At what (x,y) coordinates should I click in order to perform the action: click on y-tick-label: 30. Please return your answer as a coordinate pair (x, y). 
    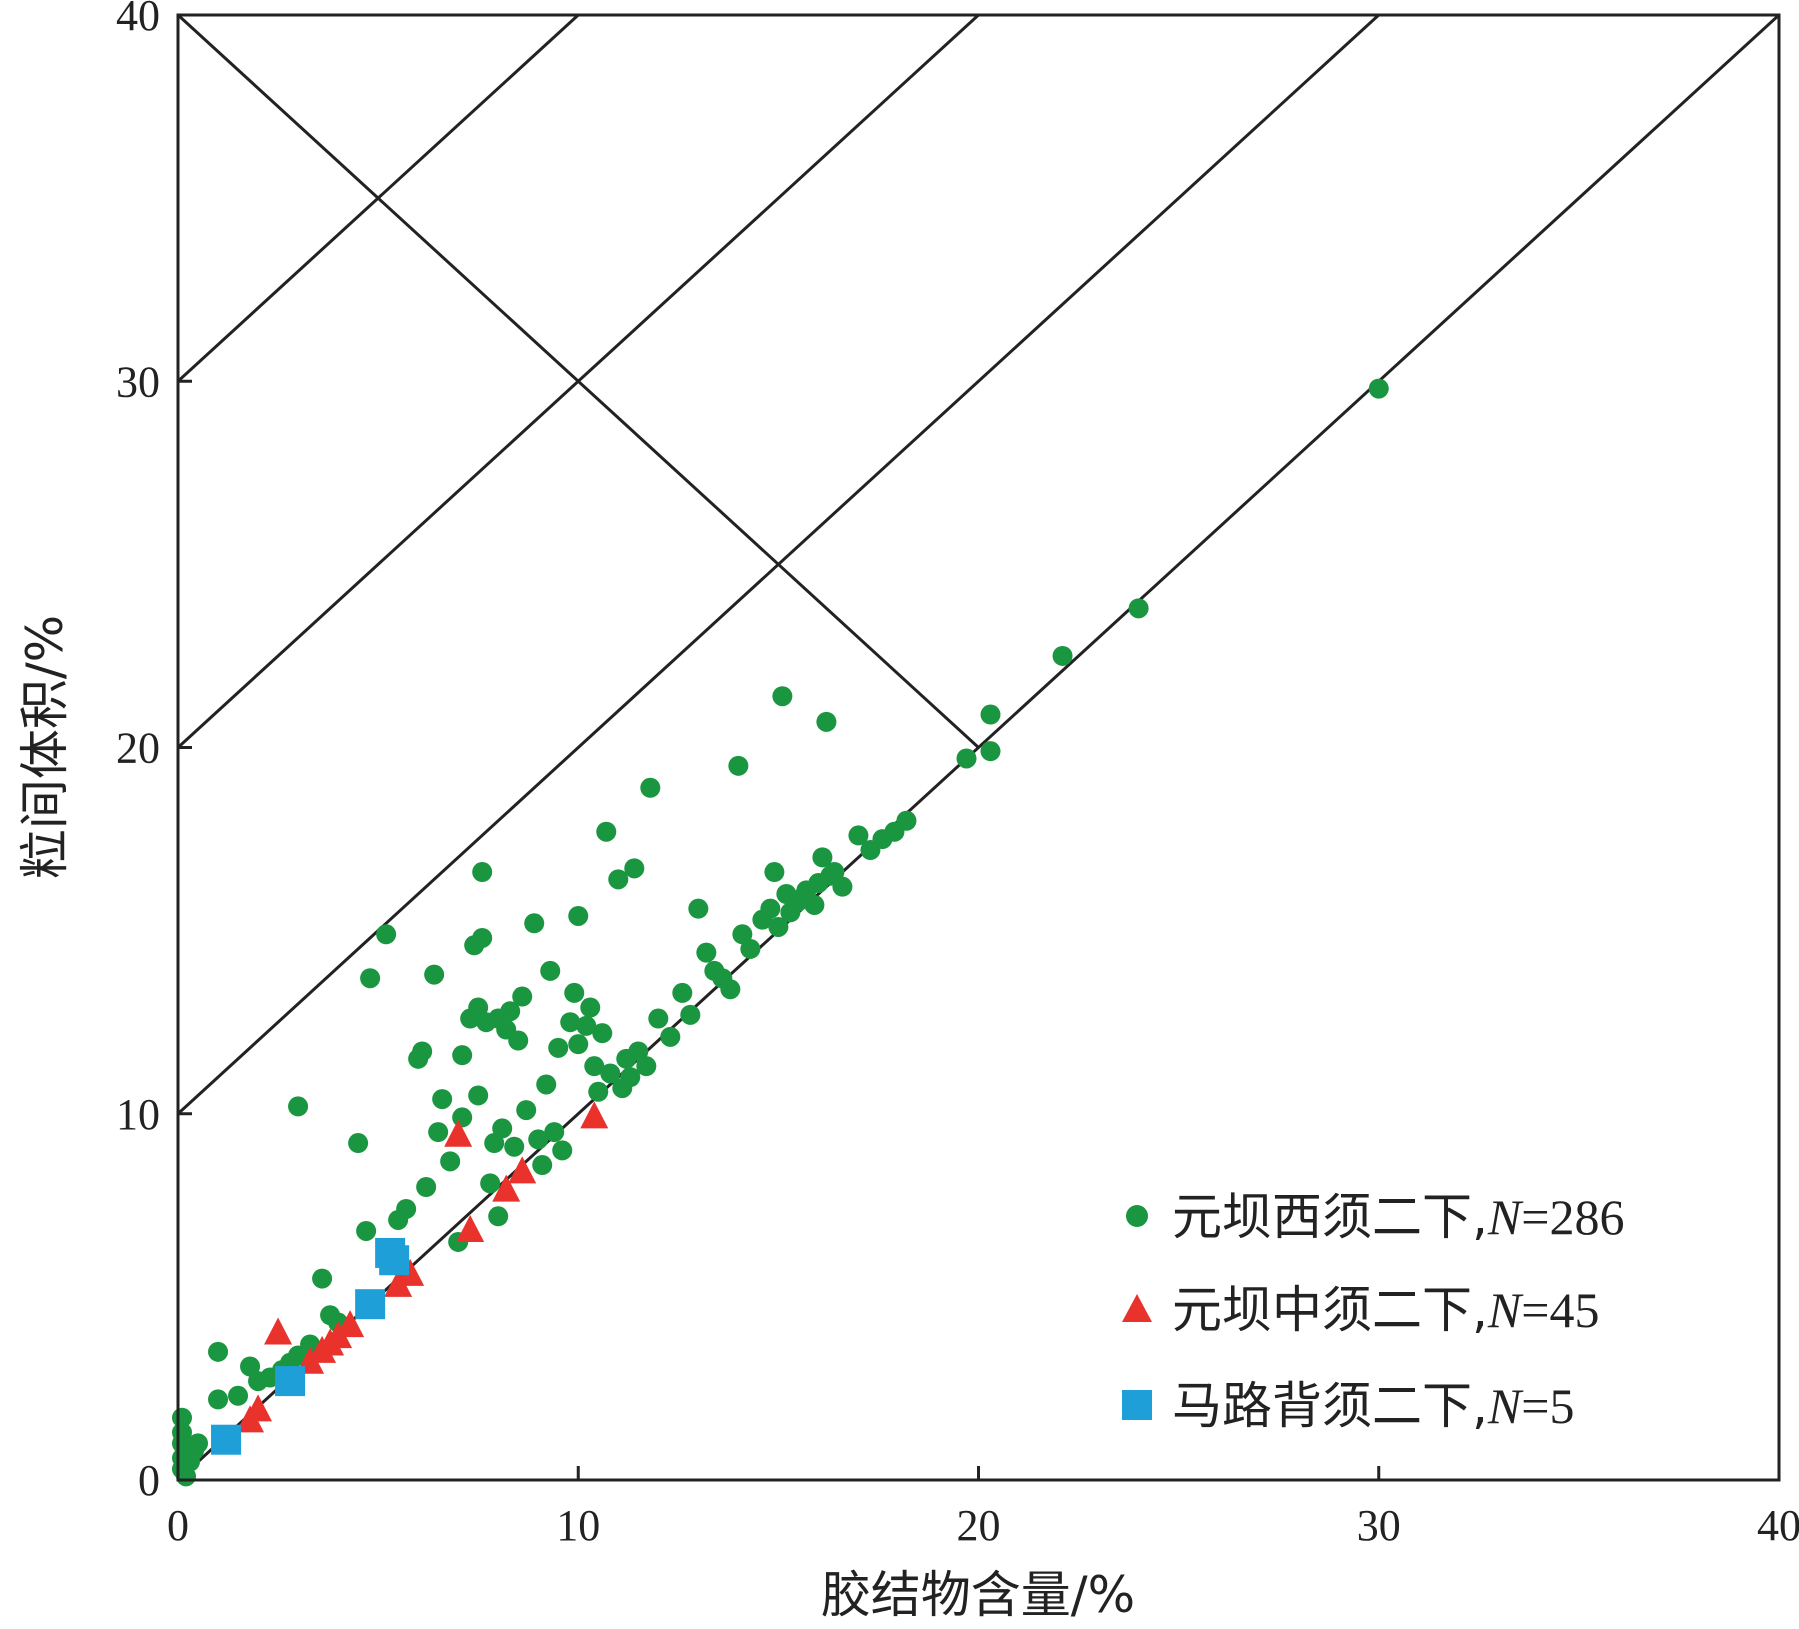
    Looking at the image, I should click on (138, 381).